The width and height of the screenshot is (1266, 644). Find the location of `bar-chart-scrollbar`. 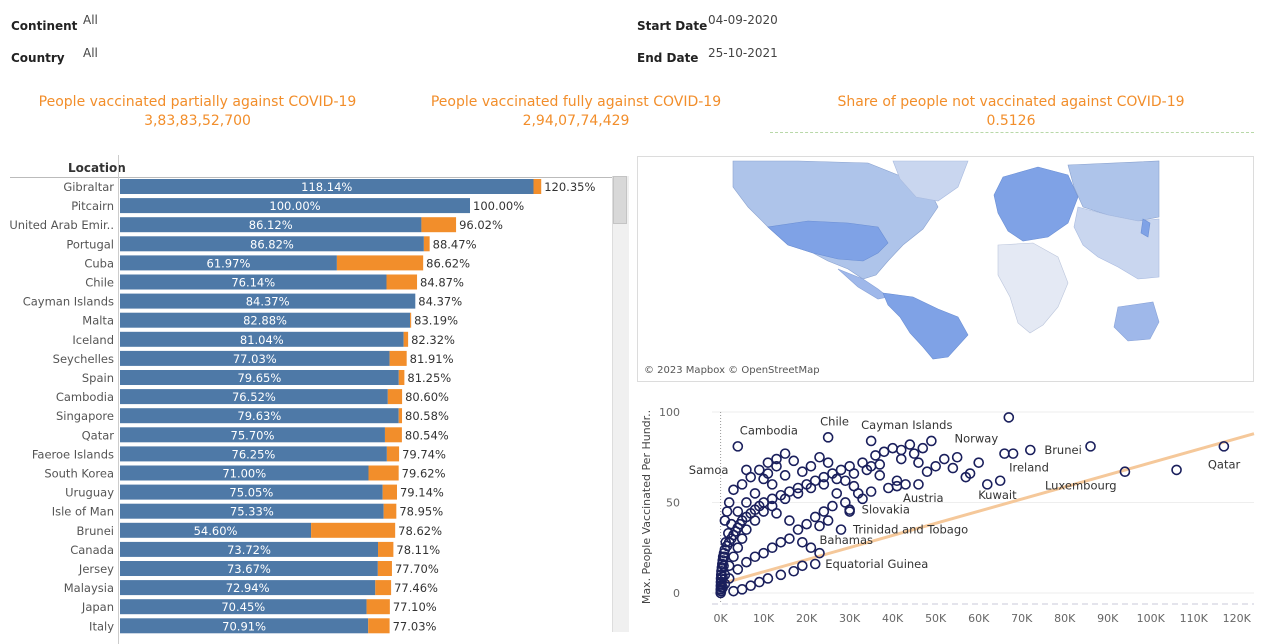

bar-chart-scrollbar is located at coordinates (620, 404).